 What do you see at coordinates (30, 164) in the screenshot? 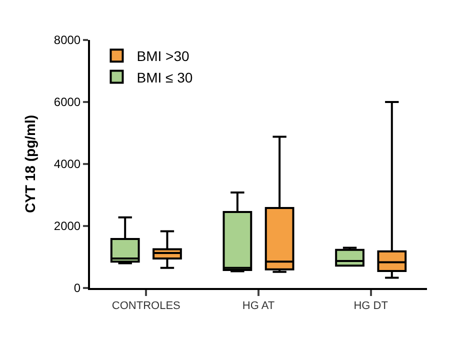
I see `y-axis-title: CYT 18 (pg/ml)` at bounding box center [30, 164].